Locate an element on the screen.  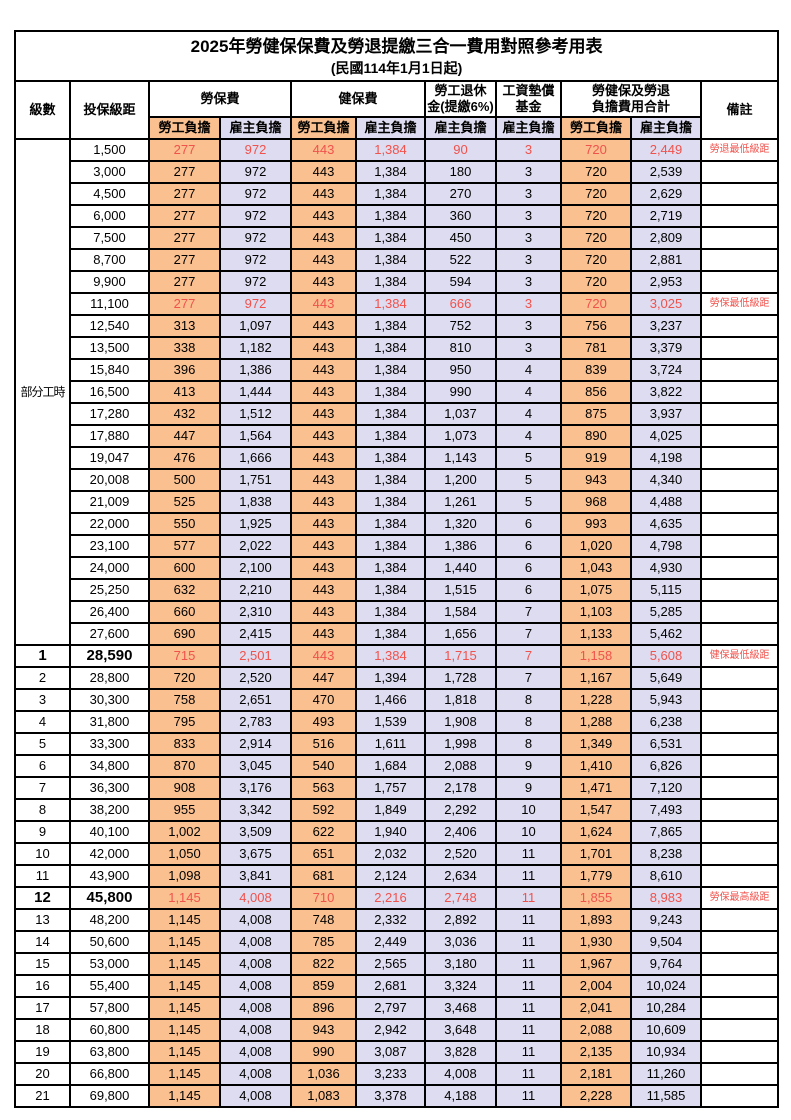
col-header-health-insurance: 健保費 is located at coordinates (358, 99).